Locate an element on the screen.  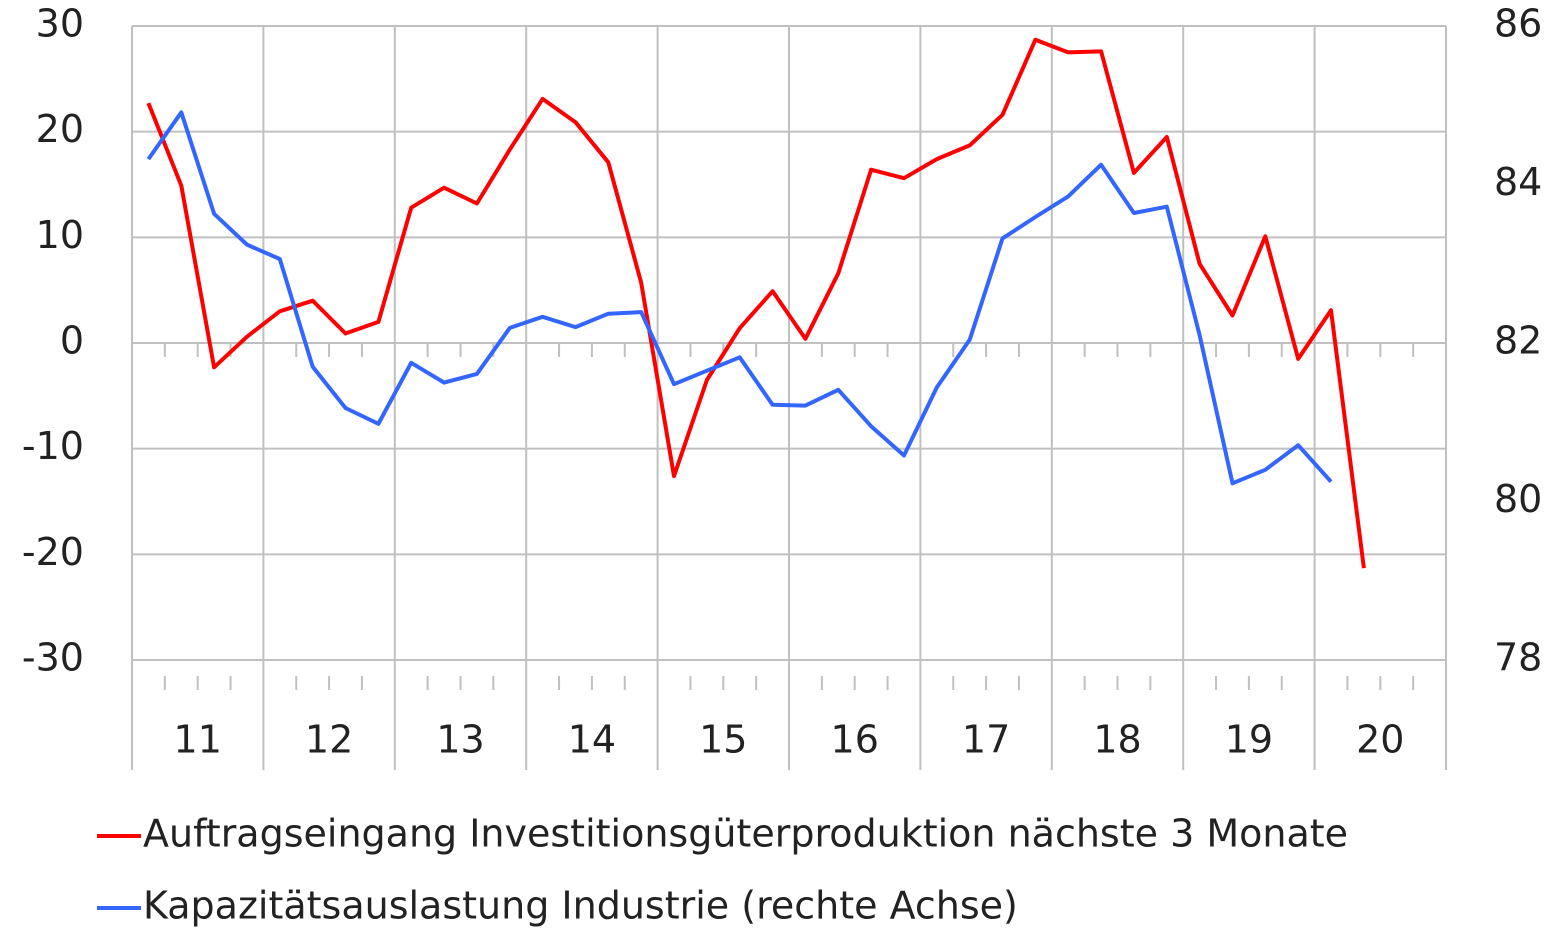
y-tick-label: 10 is located at coordinates (60, 235).